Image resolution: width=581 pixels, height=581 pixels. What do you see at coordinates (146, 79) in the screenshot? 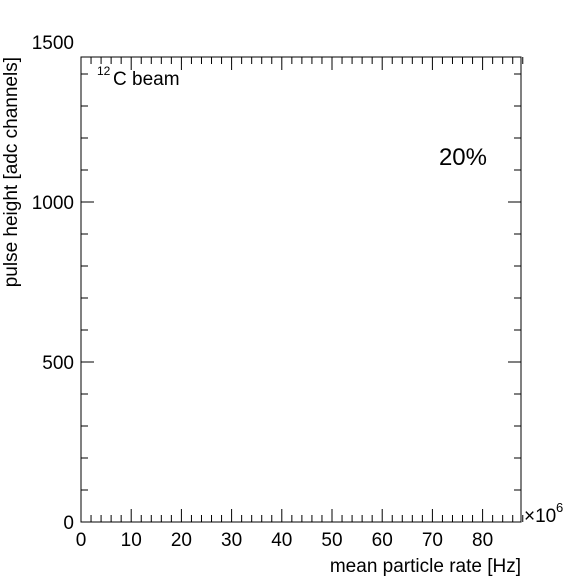
I see `beam-label: C beam` at bounding box center [146, 79].